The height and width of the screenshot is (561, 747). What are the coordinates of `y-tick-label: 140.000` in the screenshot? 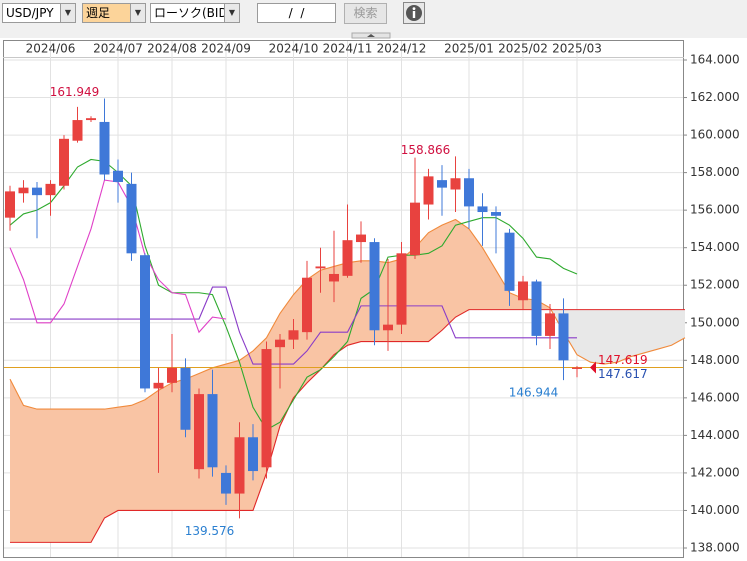 It's located at (715, 510).